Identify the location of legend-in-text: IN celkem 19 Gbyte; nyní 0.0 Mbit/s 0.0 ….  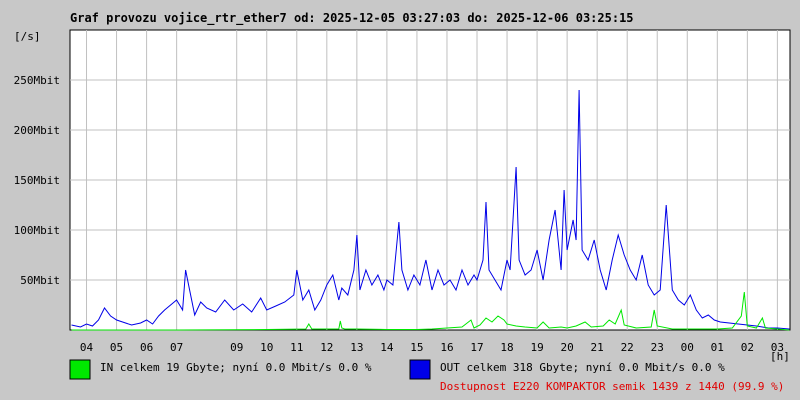
(236, 367).